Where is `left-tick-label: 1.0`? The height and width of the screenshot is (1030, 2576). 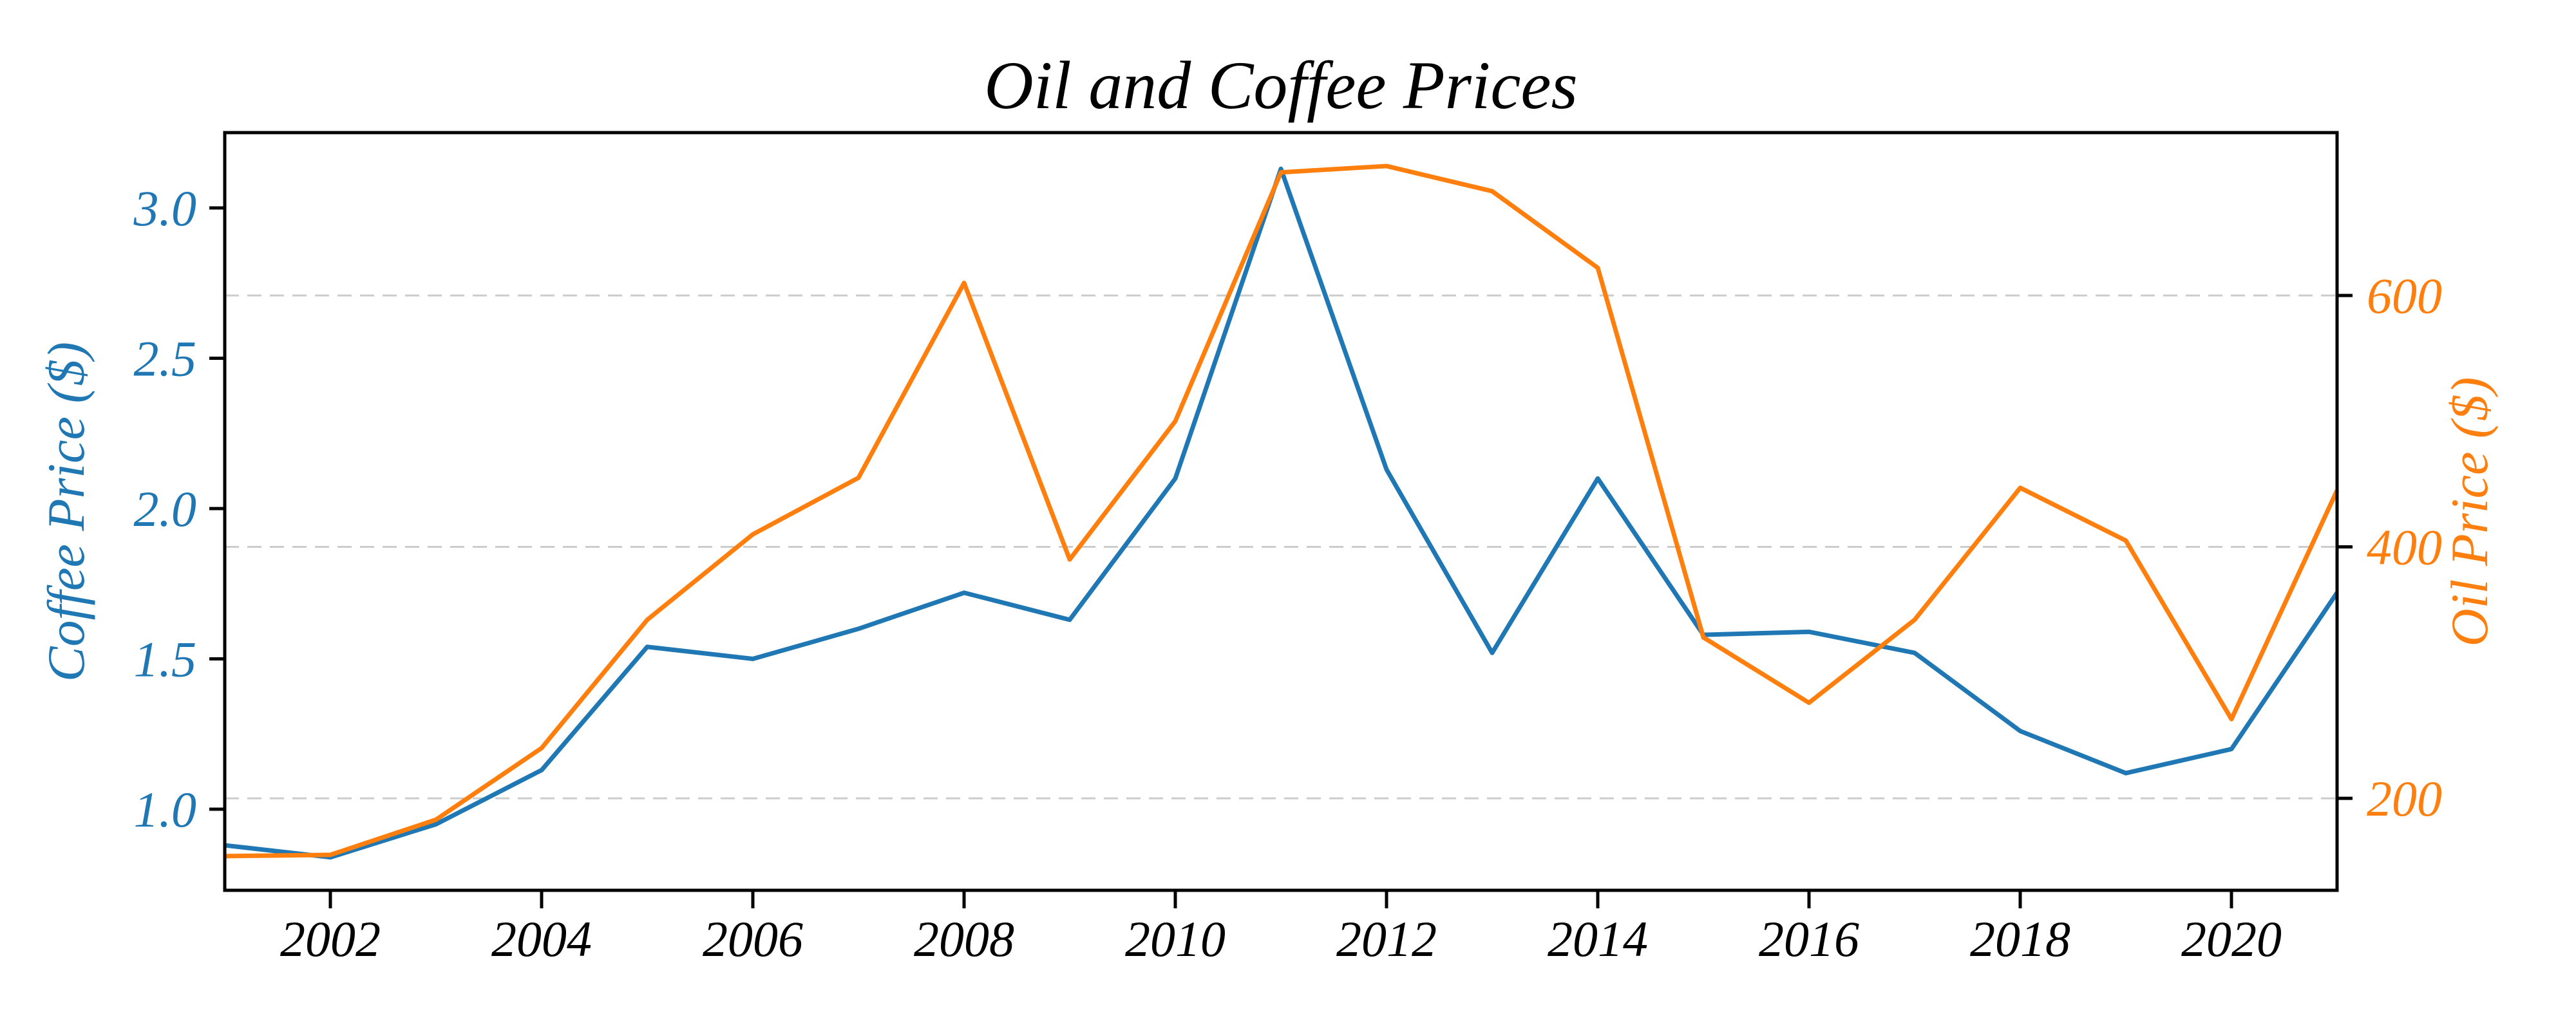
left-tick-label: 1.0 is located at coordinates (166, 810).